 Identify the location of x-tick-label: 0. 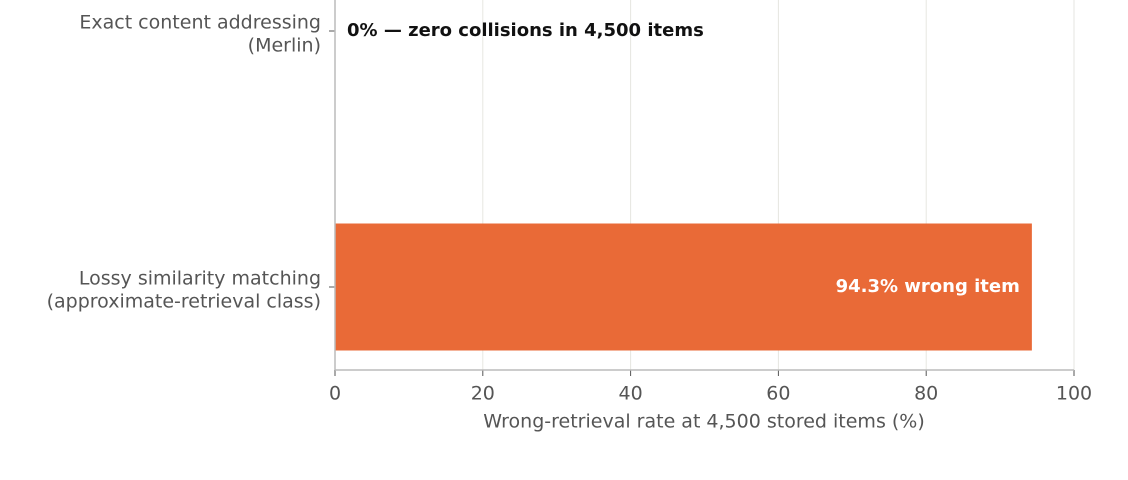
(335, 394).